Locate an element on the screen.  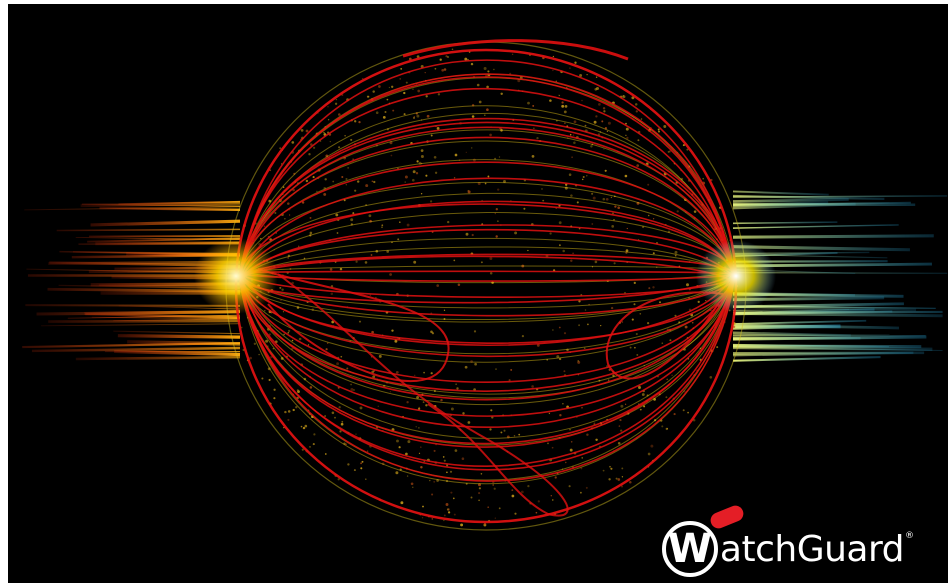
logo-wordmark: atchGuard is located at coordinates (812, 549).